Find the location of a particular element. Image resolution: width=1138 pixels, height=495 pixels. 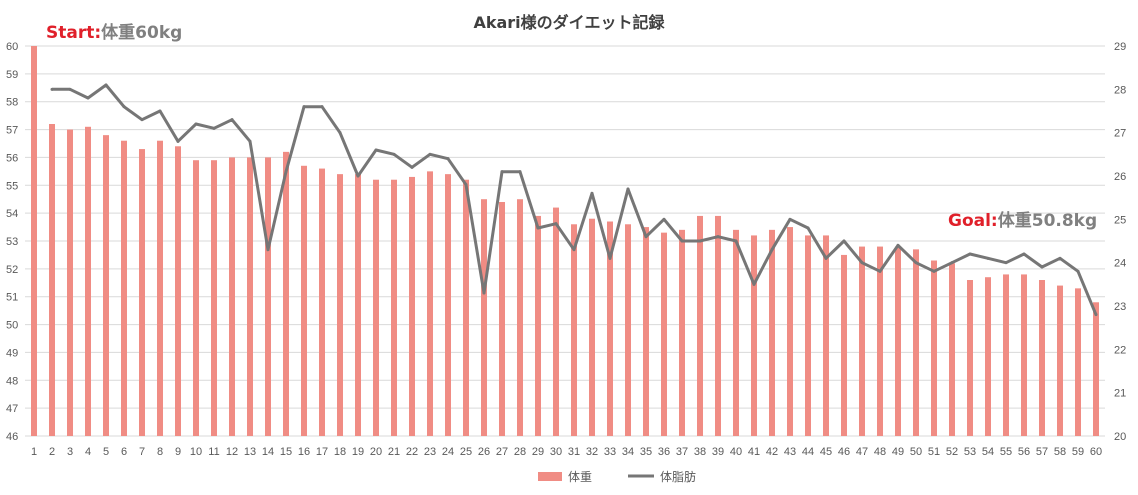

start-annotation-label: Start: is located at coordinates (73, 33).